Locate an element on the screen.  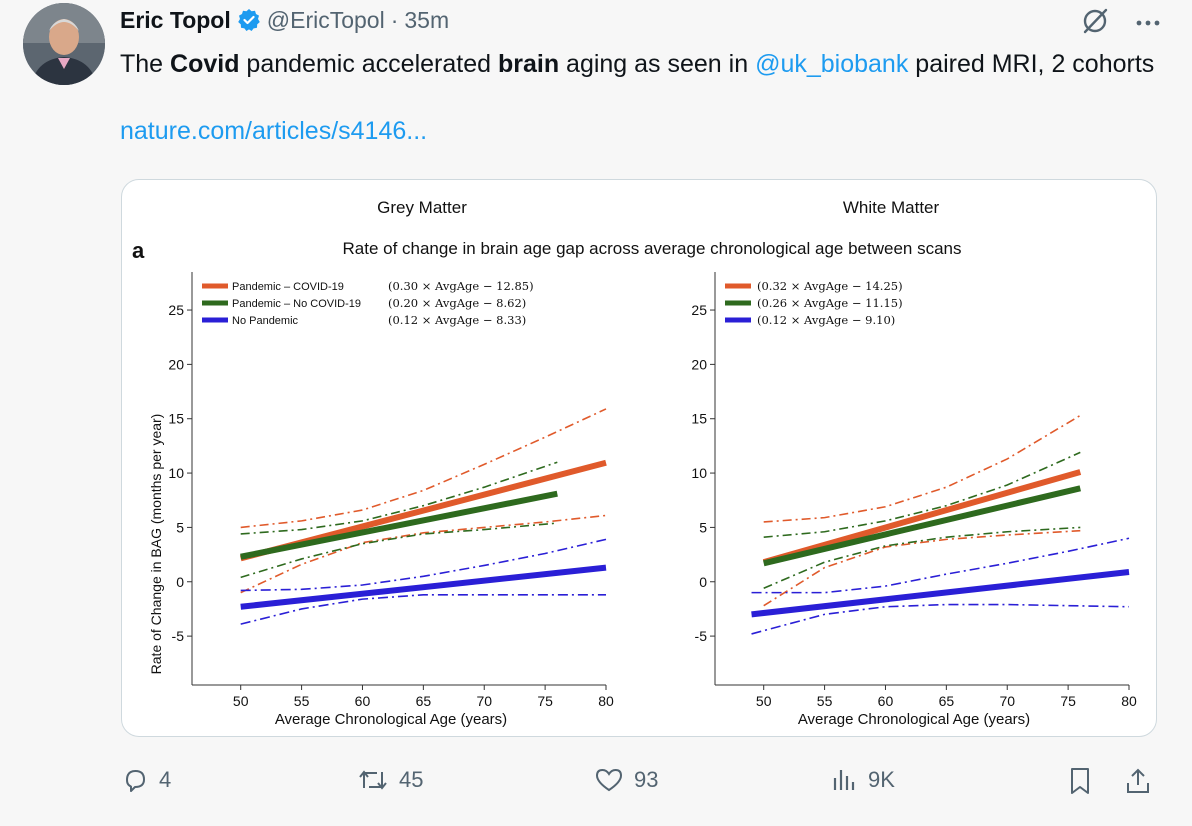
panel-2-series-3-ci-lower is located at coordinates (940, 619).